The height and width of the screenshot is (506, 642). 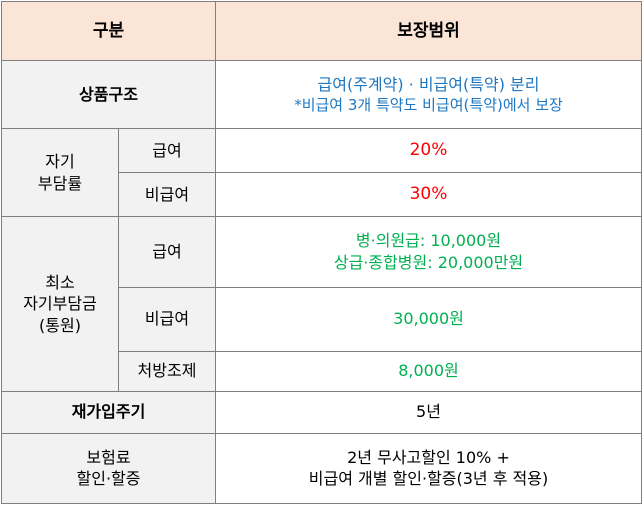 I want to click on premium-adjustment-line2: 비급여 개별 할인·할증(3년 후 적용), so click(x=428, y=479).